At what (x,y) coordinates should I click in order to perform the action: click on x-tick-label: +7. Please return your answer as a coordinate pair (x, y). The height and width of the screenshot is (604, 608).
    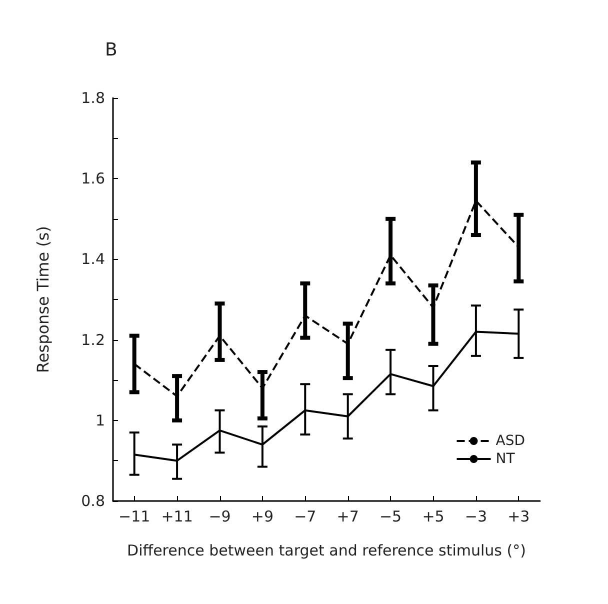
    Looking at the image, I should click on (347, 517).